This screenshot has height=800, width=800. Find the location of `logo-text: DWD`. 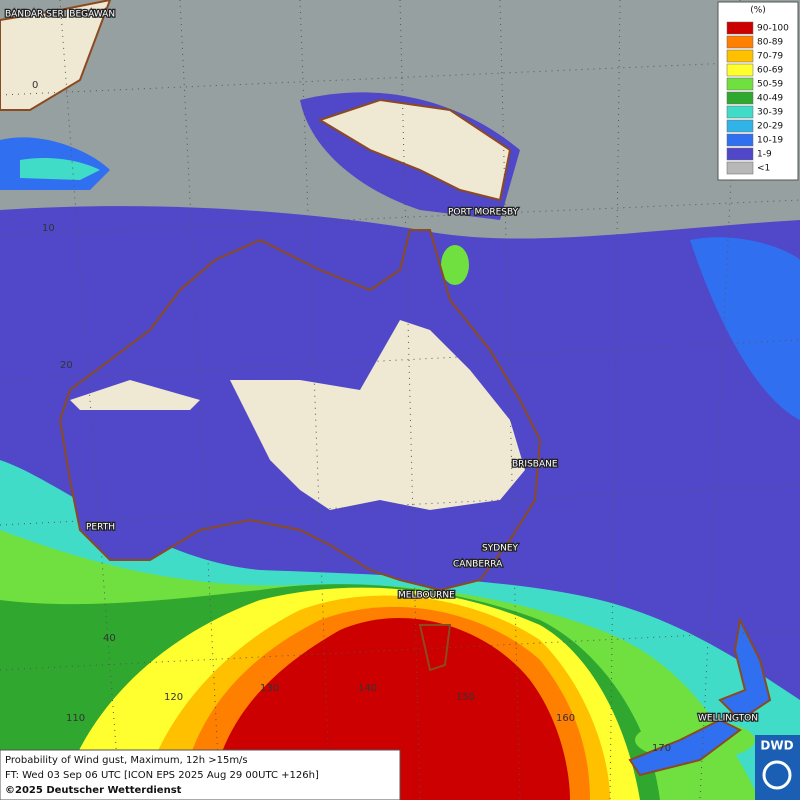

logo-text: DWD is located at coordinates (776, 746).